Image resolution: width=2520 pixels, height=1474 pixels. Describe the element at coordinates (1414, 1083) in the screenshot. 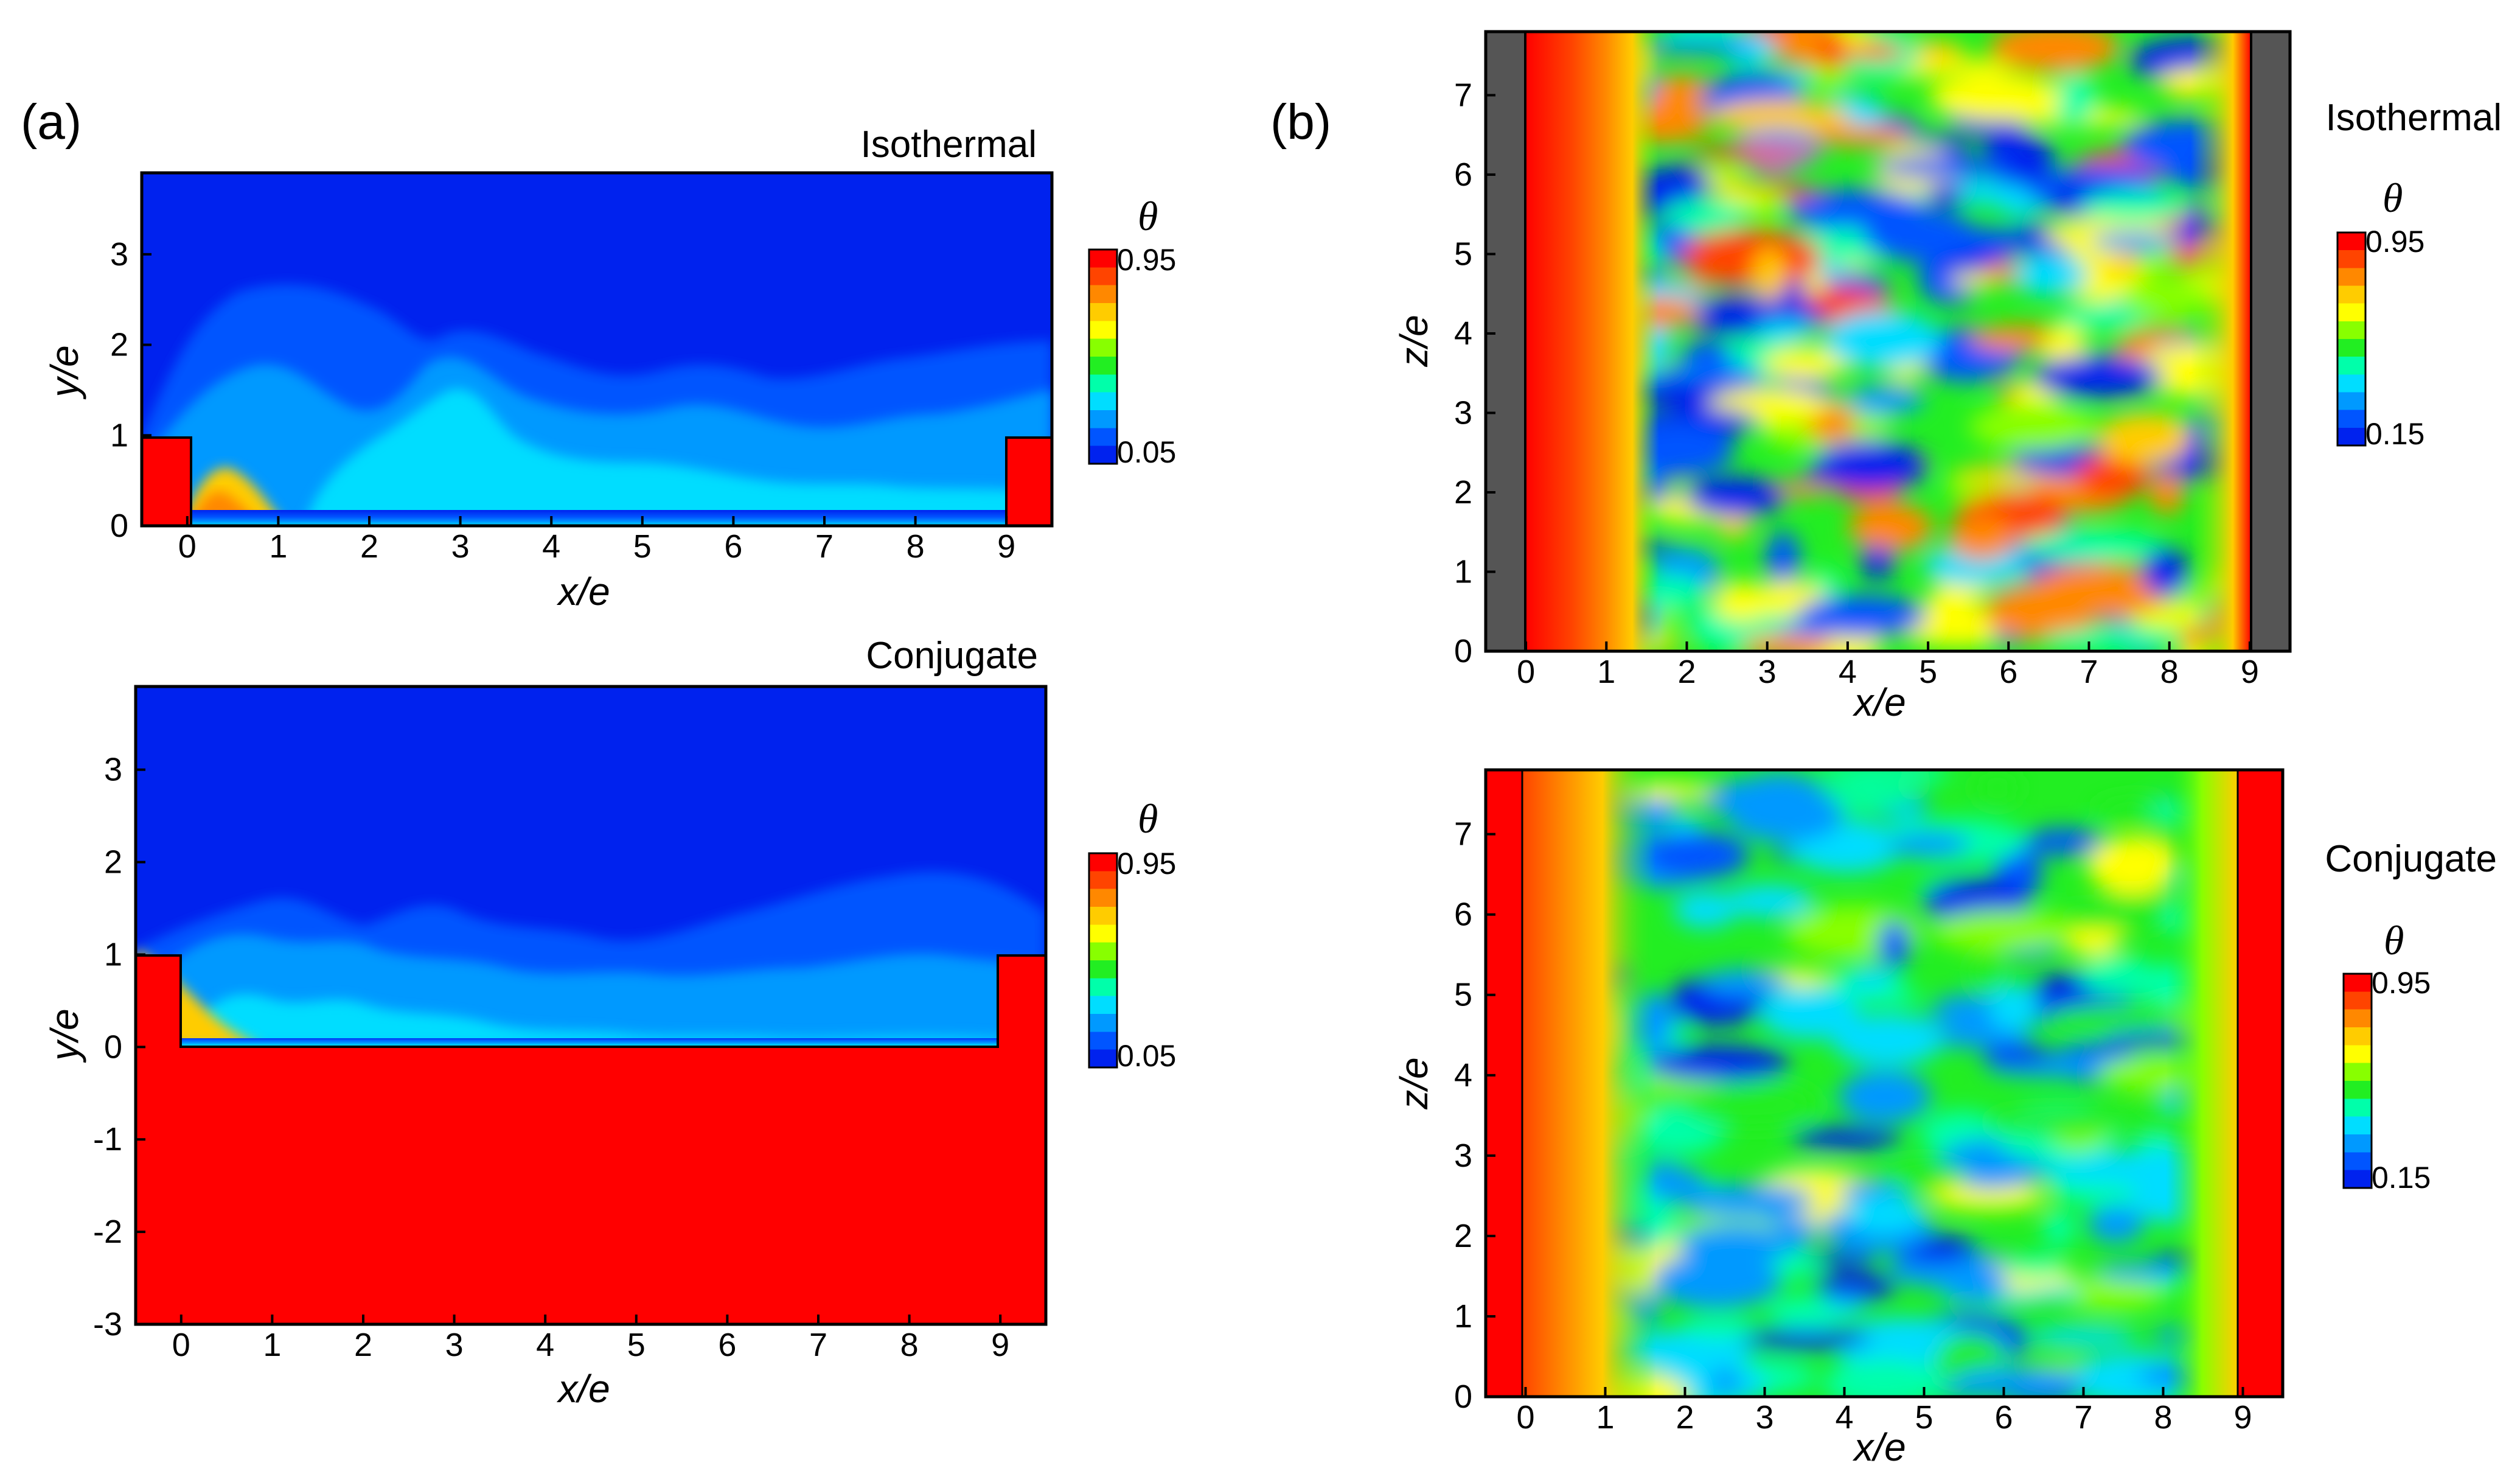

I see `y-axis-label: z/e` at that location.